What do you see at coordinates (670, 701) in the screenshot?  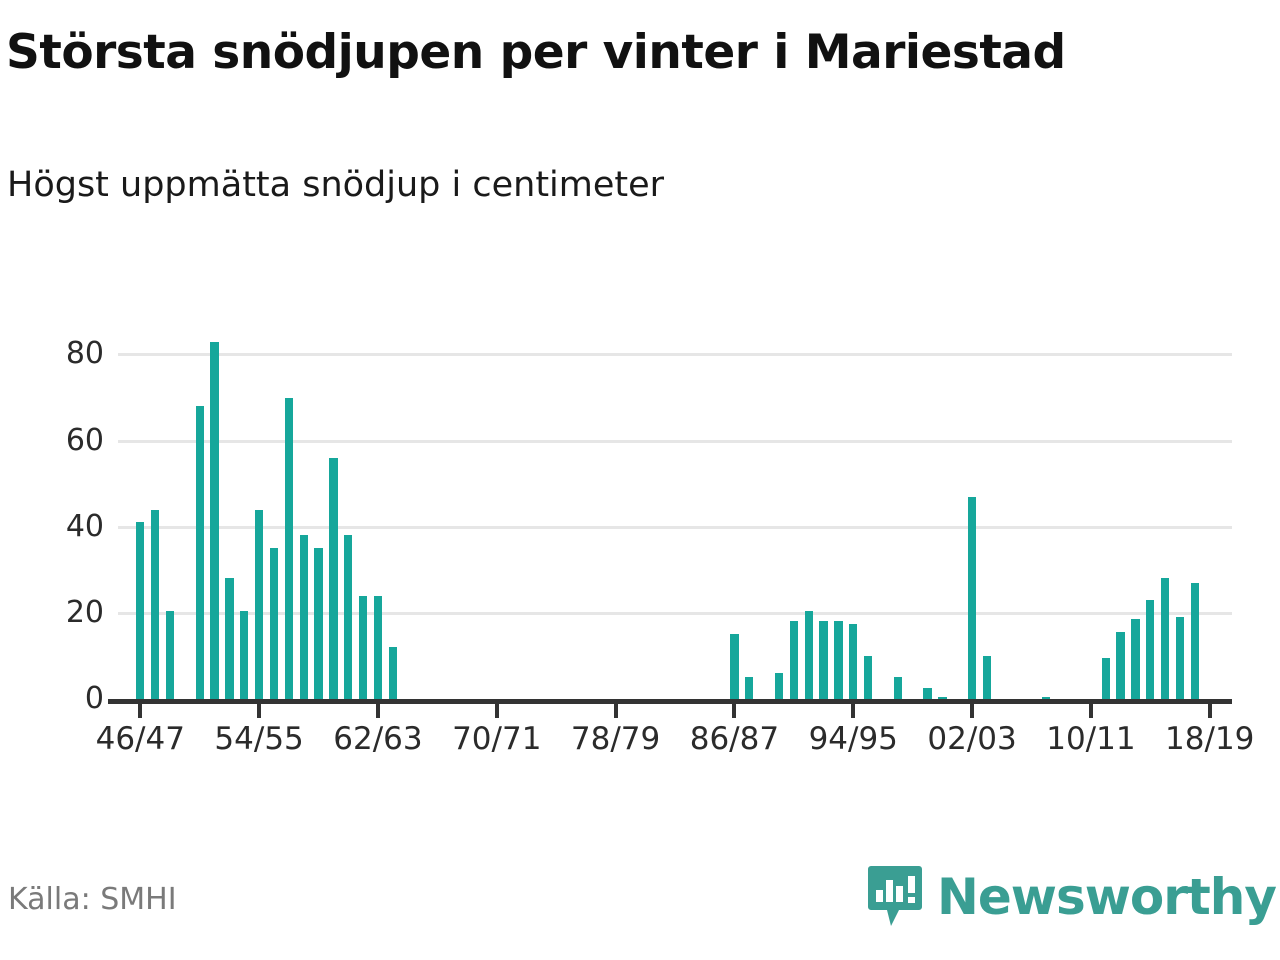 I see `x-axis-line` at bounding box center [670, 701].